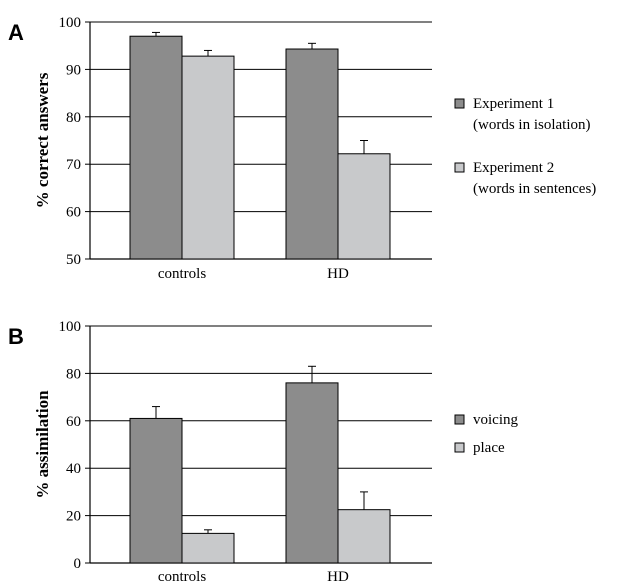 The image size is (627, 585). What do you see at coordinates (16, 336) in the screenshot?
I see `panel-label: B` at bounding box center [16, 336].